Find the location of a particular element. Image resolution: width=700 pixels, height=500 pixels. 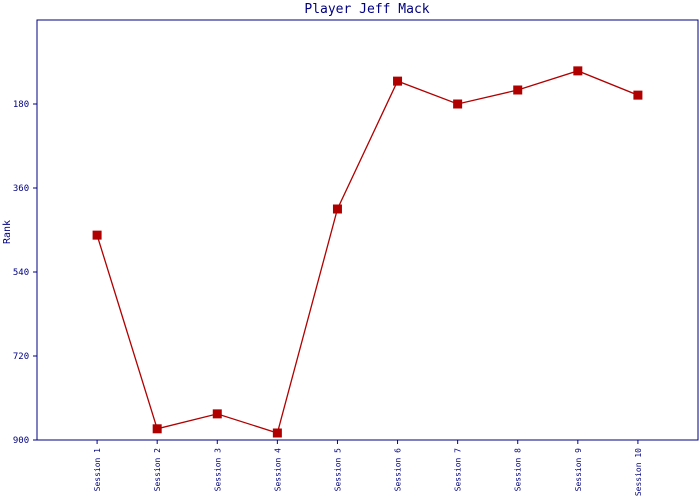

x-tick-label: Session 10 is located at coordinates (638, 472).